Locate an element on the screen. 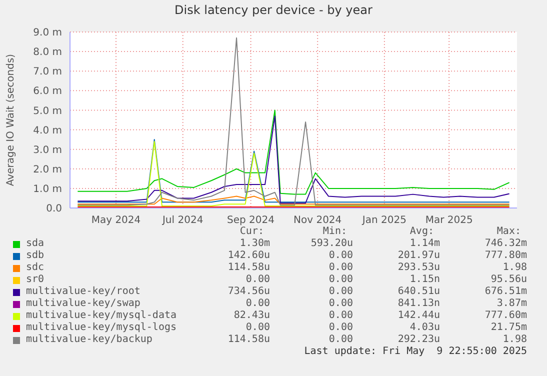 The width and height of the screenshot is (547, 376). text: Avg: is located at coordinates (422, 231).